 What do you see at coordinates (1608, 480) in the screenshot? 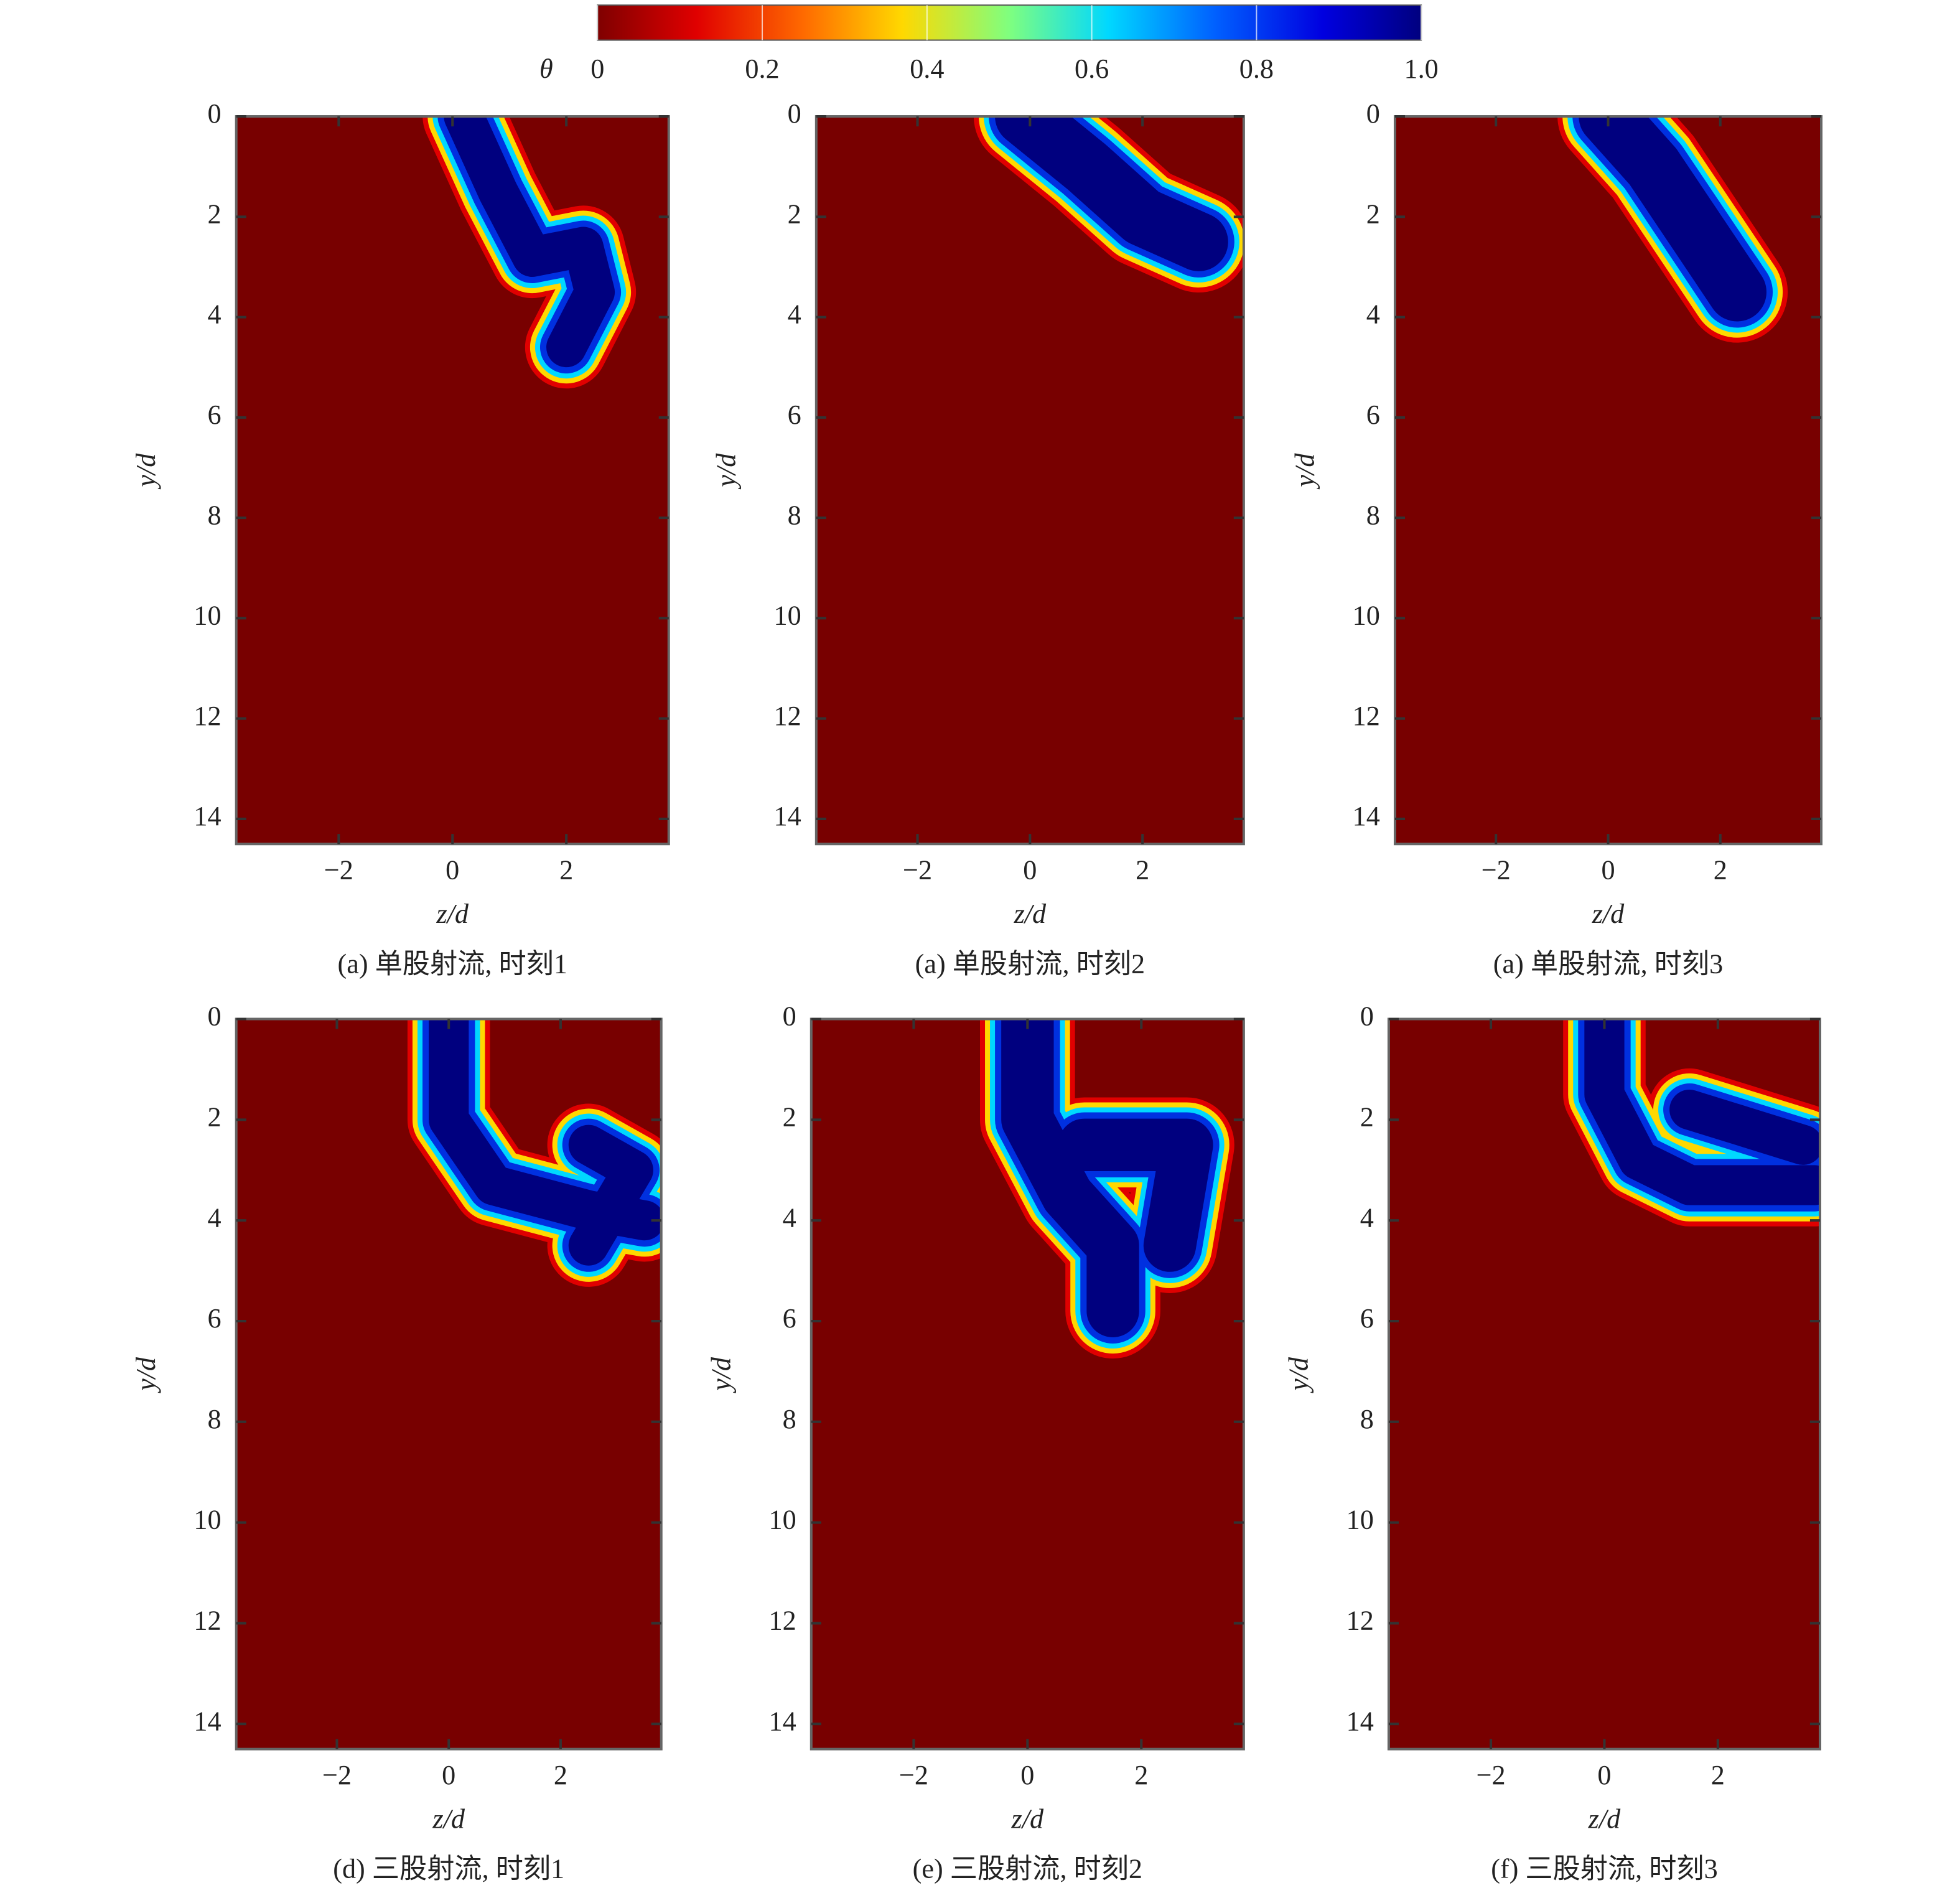
I see `heatmap-background` at bounding box center [1608, 480].